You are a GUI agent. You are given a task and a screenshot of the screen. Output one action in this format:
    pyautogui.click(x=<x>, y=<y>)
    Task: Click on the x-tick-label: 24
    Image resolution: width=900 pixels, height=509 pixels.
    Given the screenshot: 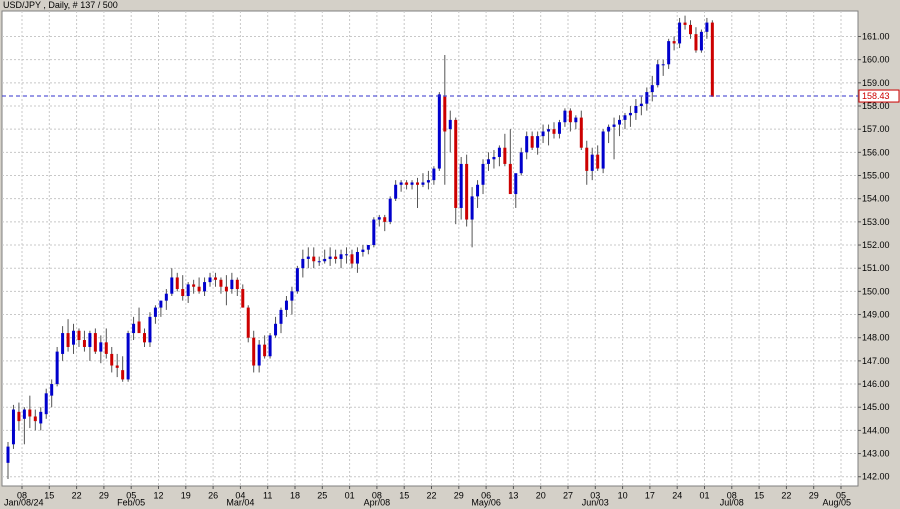 What is the action you would take?
    pyautogui.click(x=677, y=495)
    